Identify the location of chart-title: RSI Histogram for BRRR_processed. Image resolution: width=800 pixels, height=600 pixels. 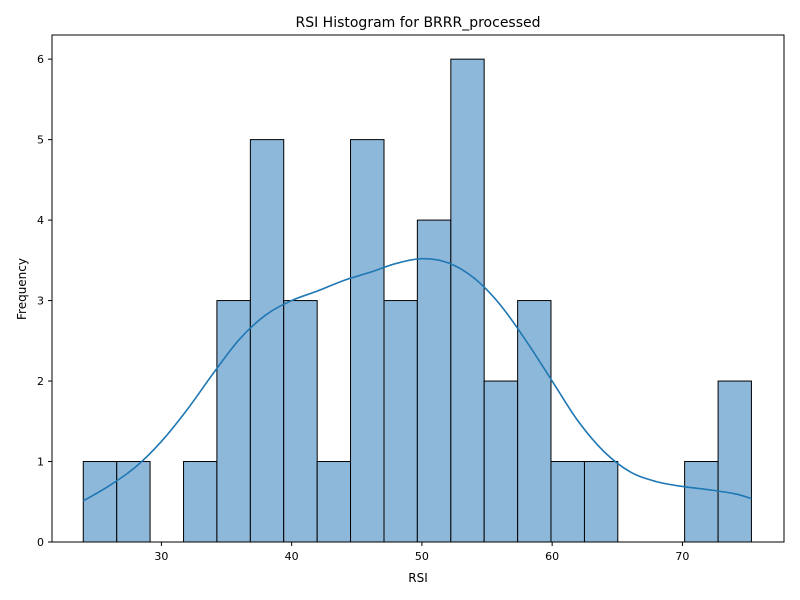
(417, 23).